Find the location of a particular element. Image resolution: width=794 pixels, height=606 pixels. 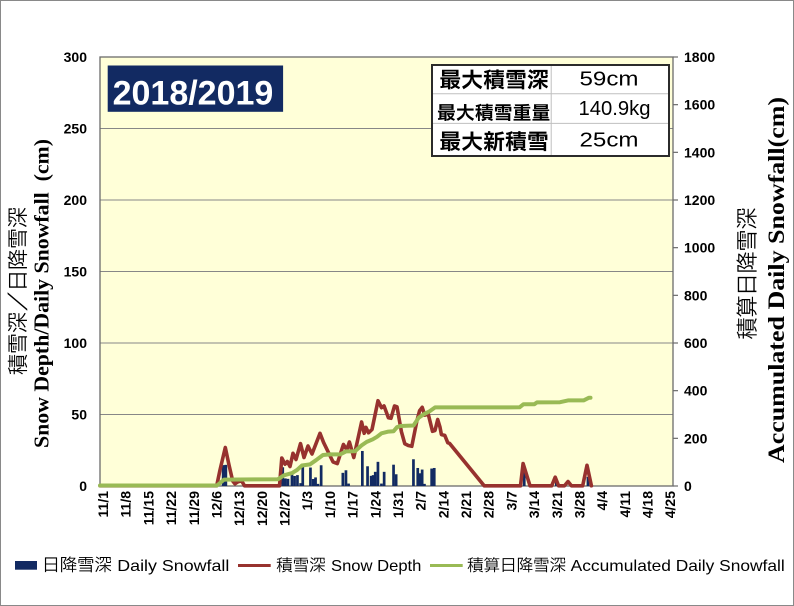

svg-text: 3/7 is located at coordinates (511, 501).